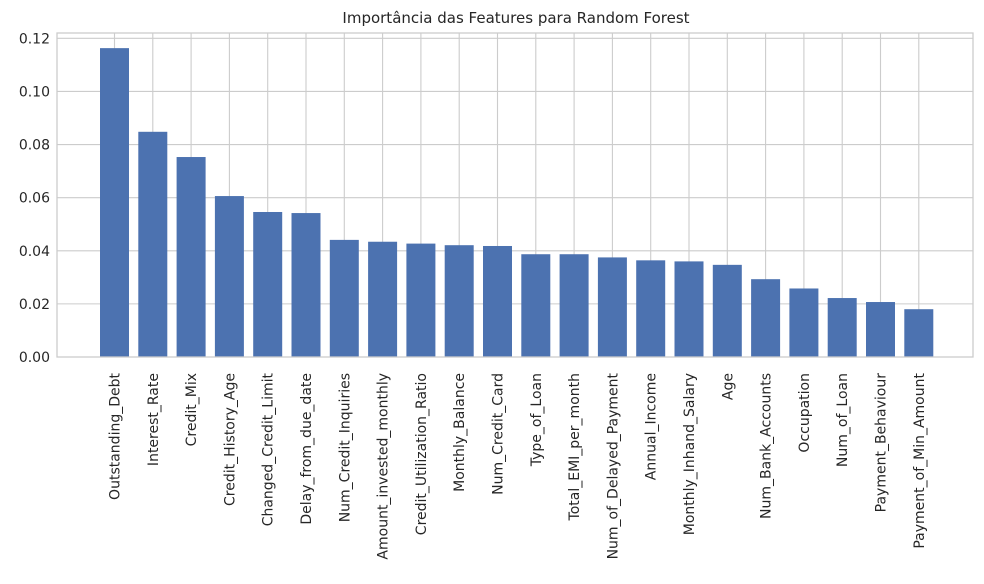 Image resolution: width=984 pixels, height=584 pixels. Describe the element at coordinates (153, 244) in the screenshot. I see `bar-interest-rate` at that location.